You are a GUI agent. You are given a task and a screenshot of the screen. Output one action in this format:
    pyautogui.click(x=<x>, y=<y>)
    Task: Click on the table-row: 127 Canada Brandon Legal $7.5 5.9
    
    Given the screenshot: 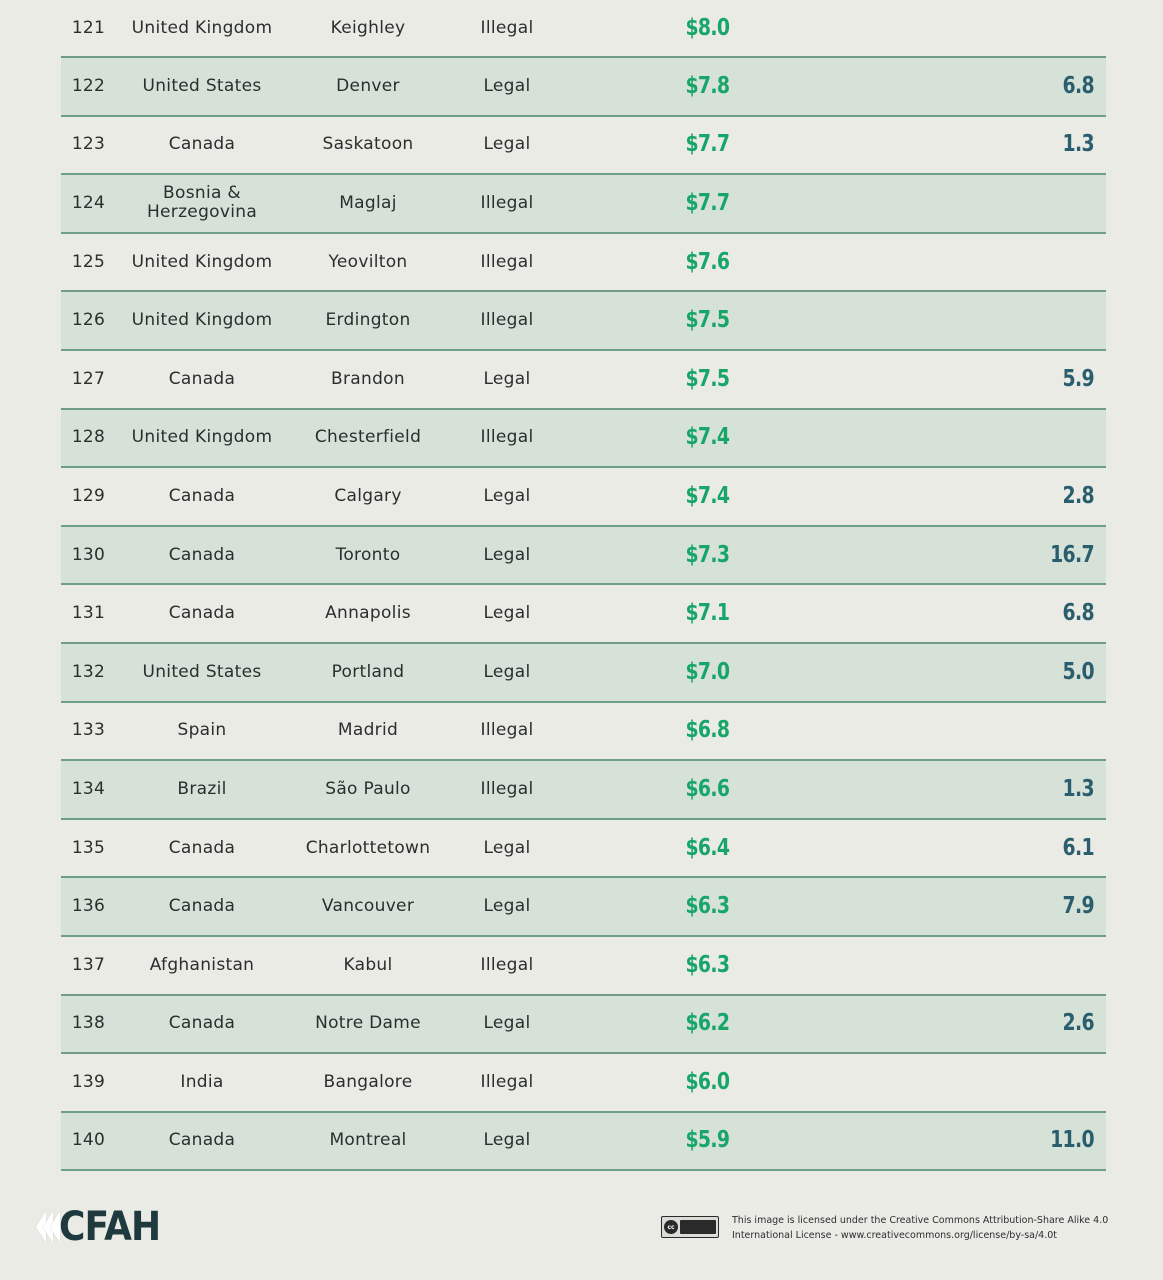 What is the action you would take?
    pyautogui.click(x=583, y=380)
    